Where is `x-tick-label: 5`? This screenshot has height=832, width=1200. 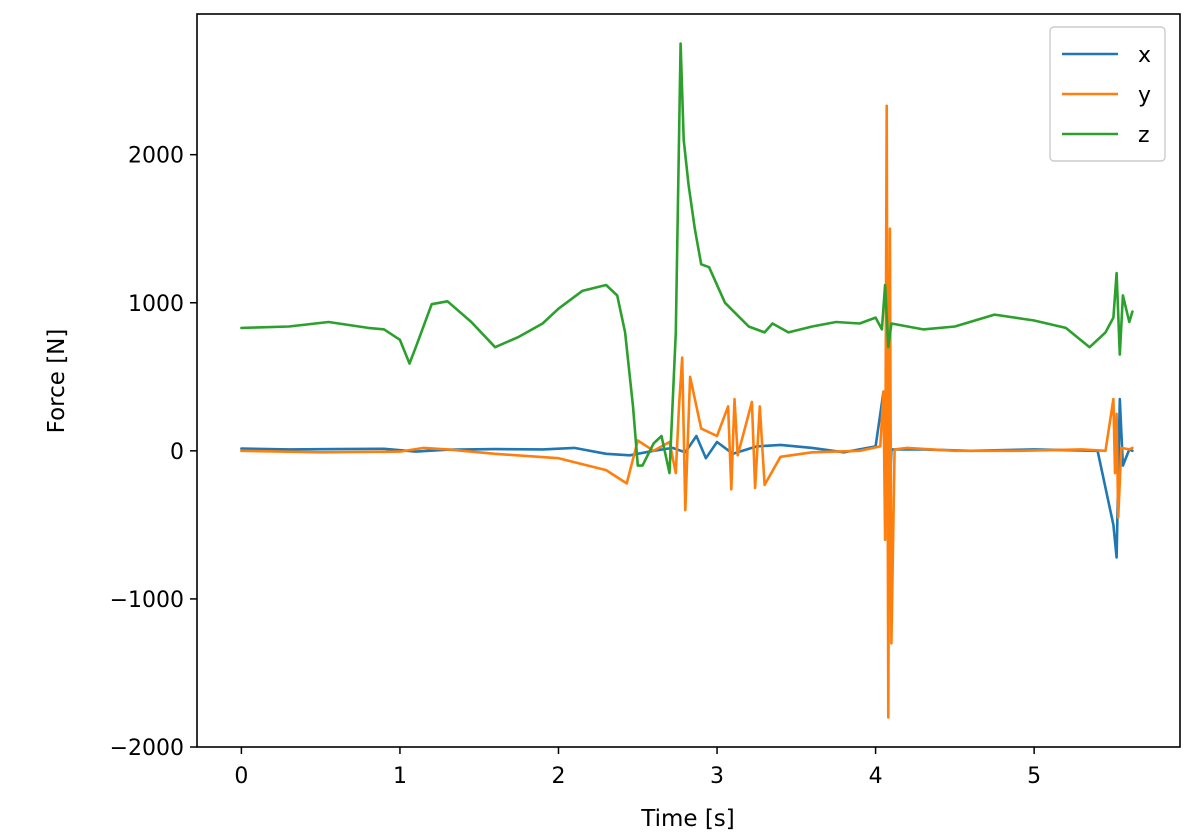 x-tick-label: 5 is located at coordinates (1034, 776).